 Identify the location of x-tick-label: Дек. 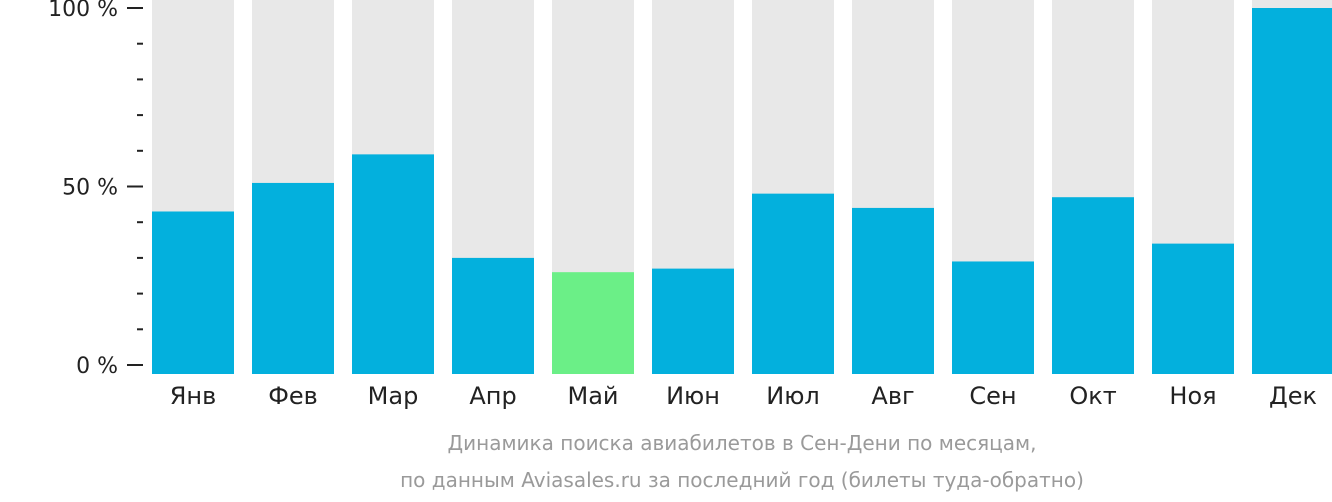
(1293, 396).